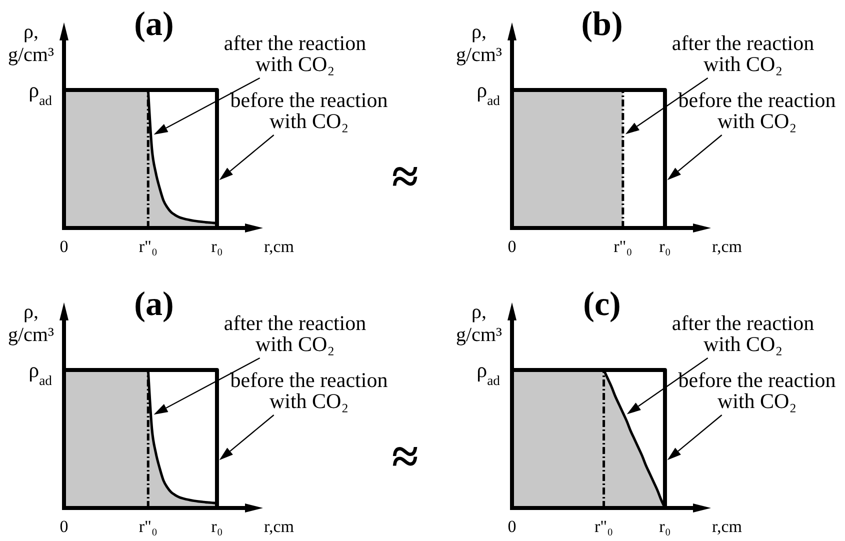  Describe the element at coordinates (602, 24) in the screenshot. I see `chart-title: (b)` at that location.